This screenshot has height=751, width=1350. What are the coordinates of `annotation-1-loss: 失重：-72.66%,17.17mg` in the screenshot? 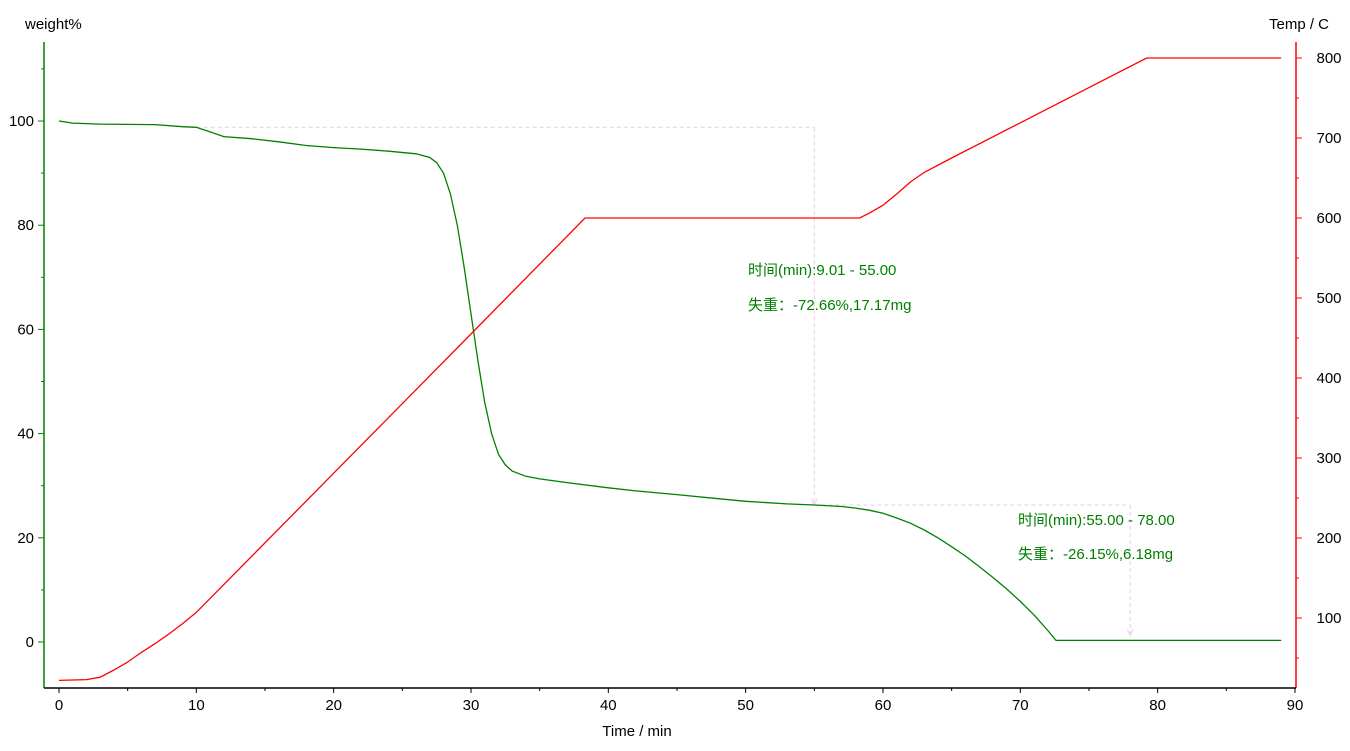 It's located at (829, 305).